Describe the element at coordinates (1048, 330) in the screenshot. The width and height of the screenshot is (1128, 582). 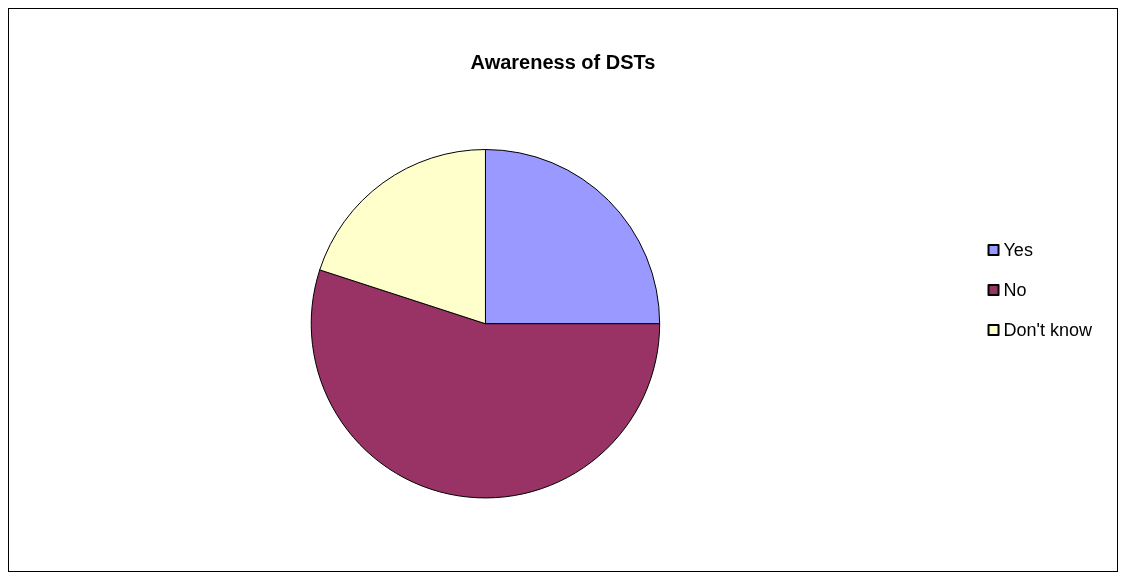
I see `legend-label: Don't know` at that location.